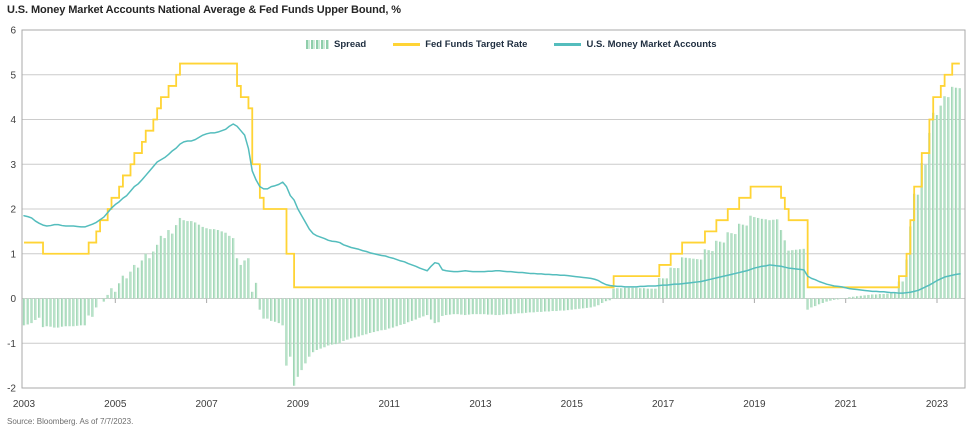 Image resolution: width=971 pixels, height=431 pixels. Describe the element at coordinates (13, 75) in the screenshot. I see `svg-text: 5` at that location.